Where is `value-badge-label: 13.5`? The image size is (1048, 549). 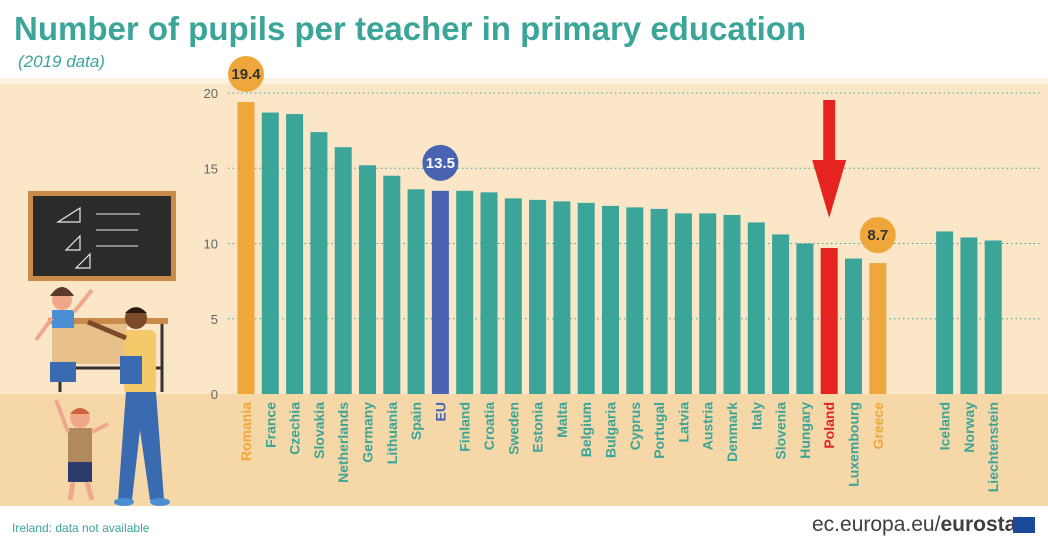 value-badge-label: 13.5 is located at coordinates (440, 163).